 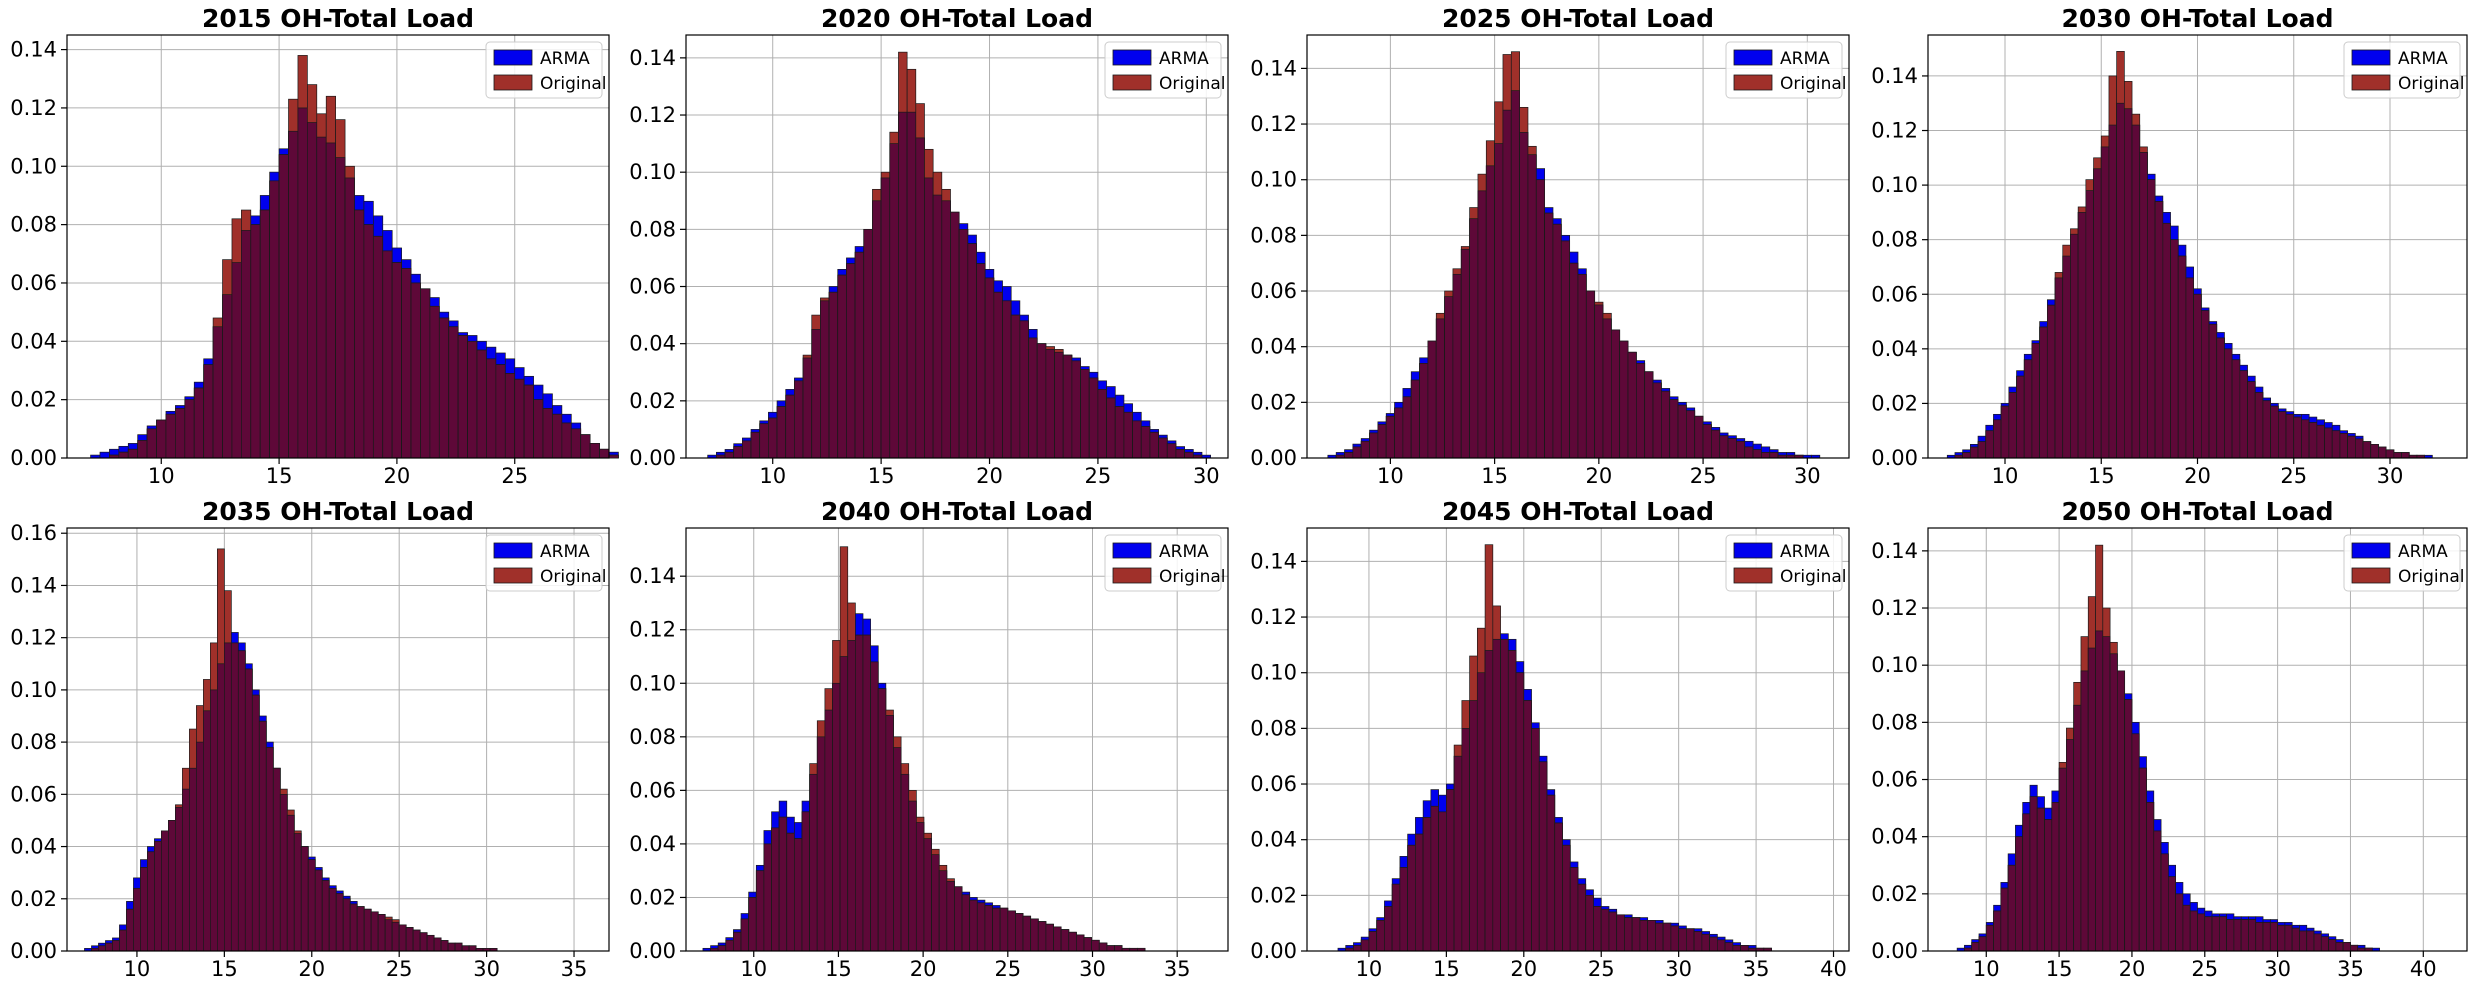 I want to click on legend-swatch-original, so click(x=1753, y=82).